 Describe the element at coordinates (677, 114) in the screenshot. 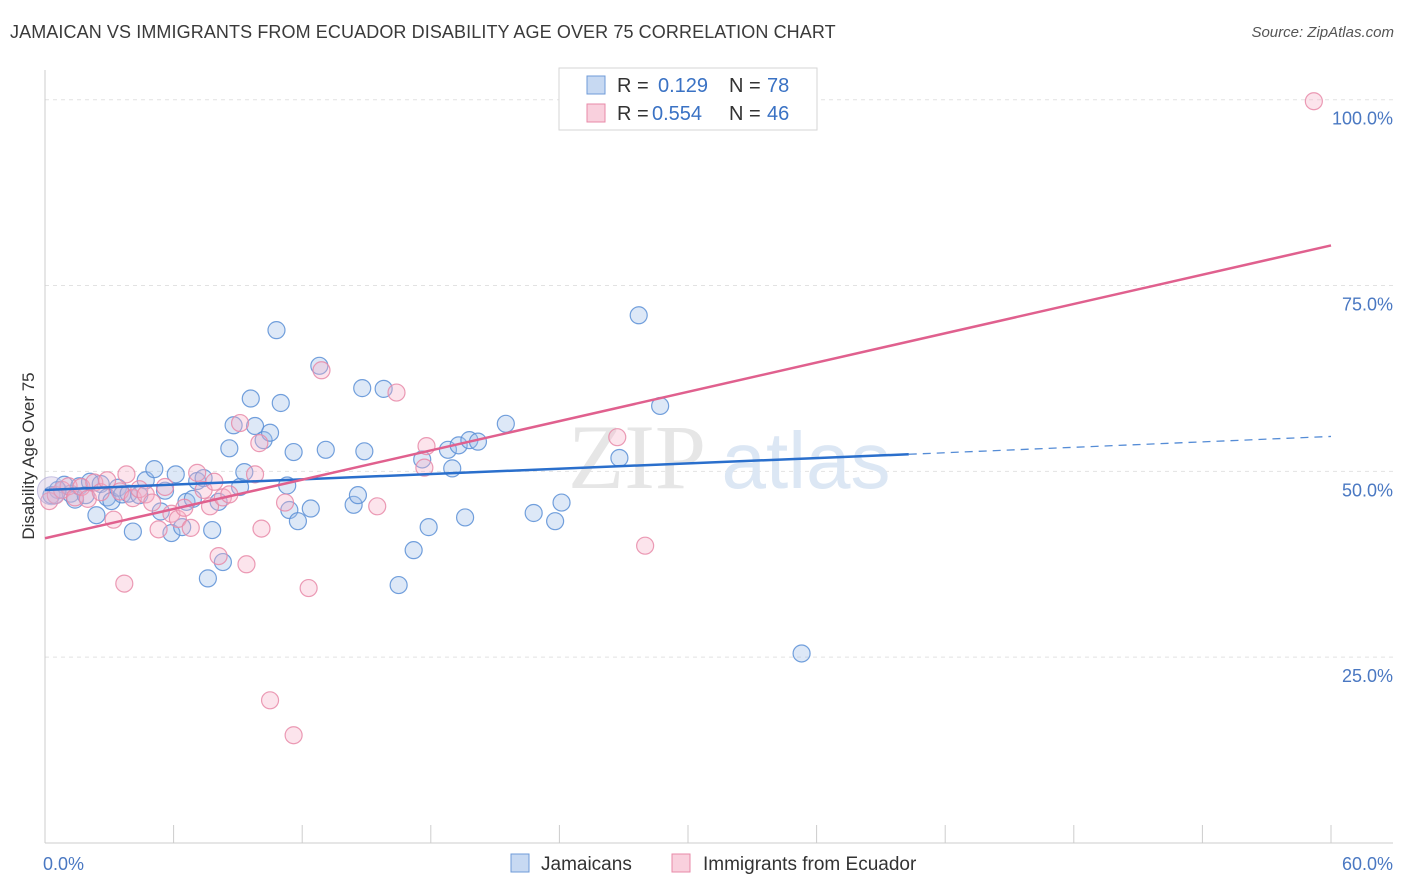

I see `legend-r-value-2: 0.554` at that location.